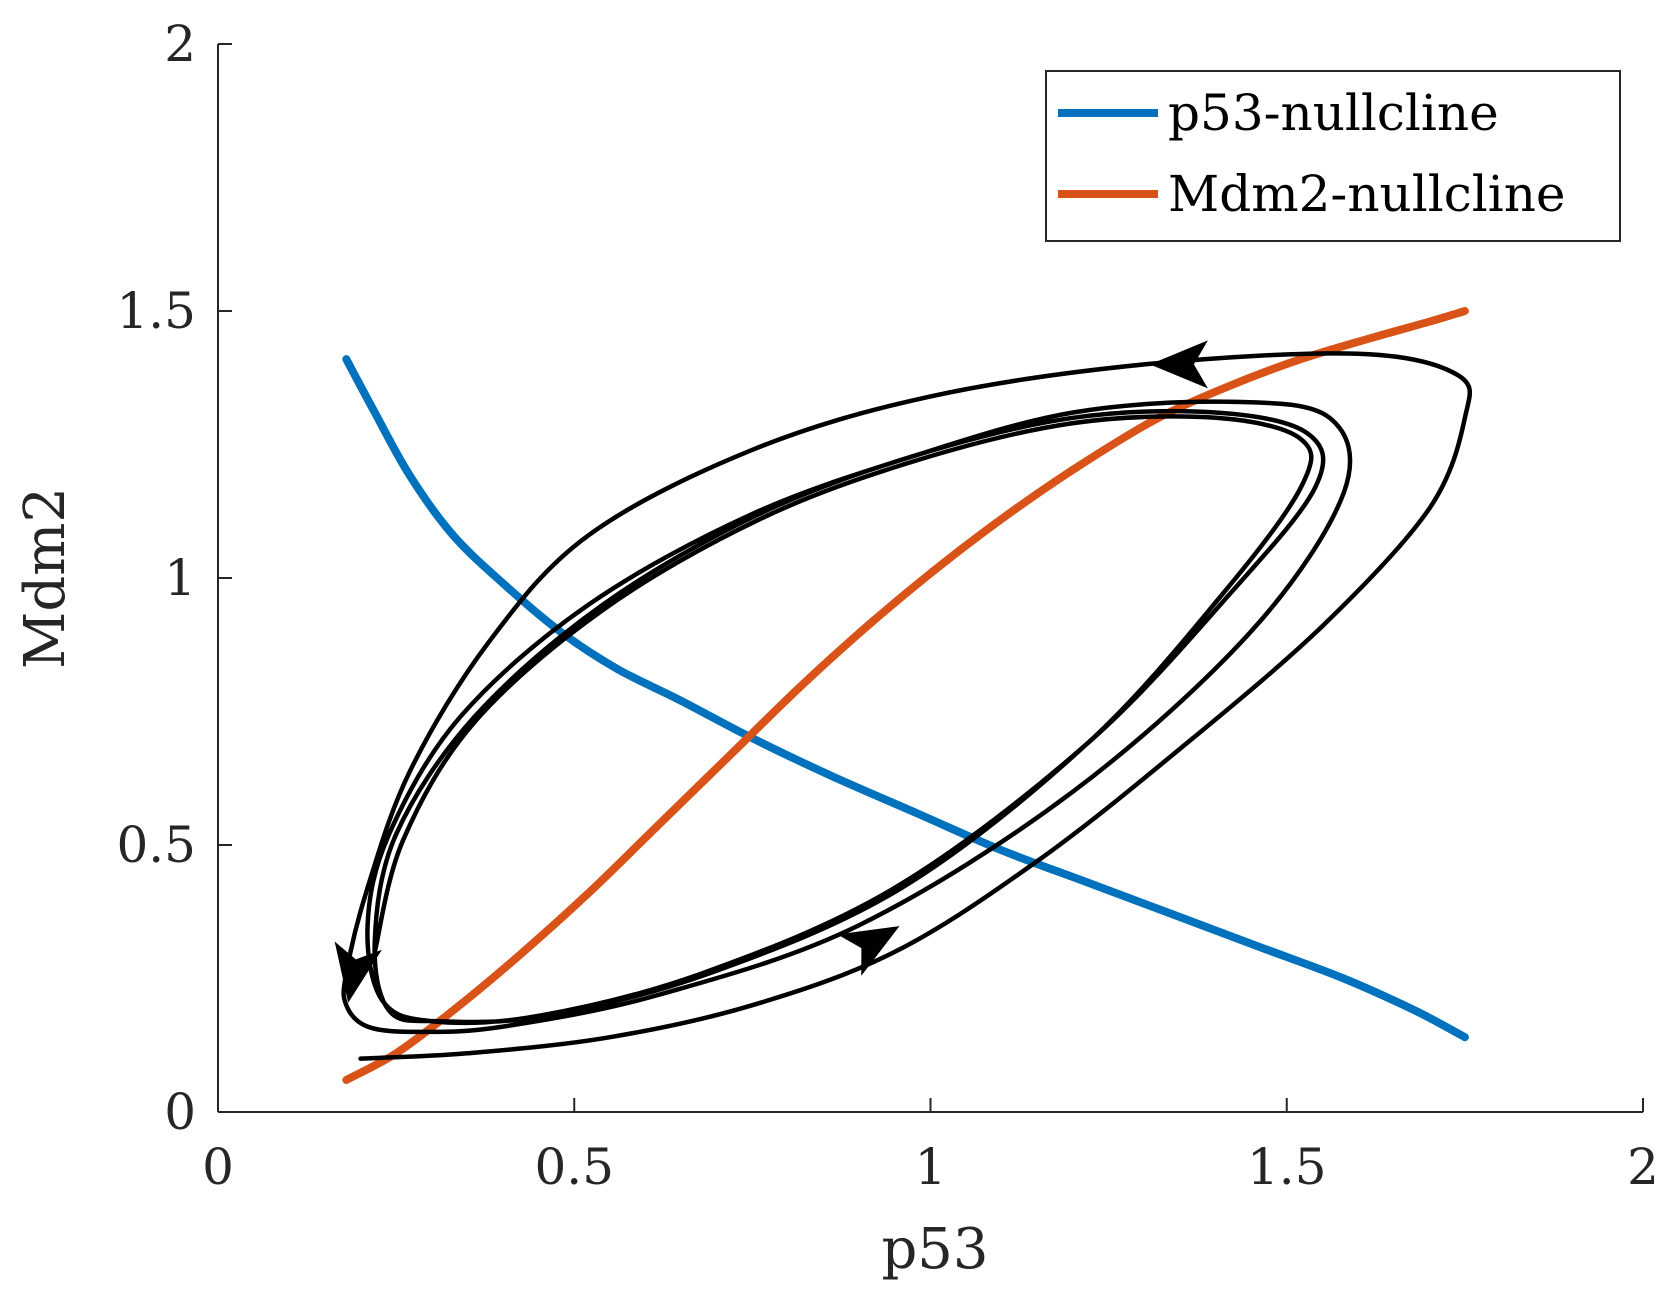 This screenshot has width=1670, height=1313. What do you see at coordinates (180, 44) in the screenshot?
I see `y-tick-label: 2` at bounding box center [180, 44].